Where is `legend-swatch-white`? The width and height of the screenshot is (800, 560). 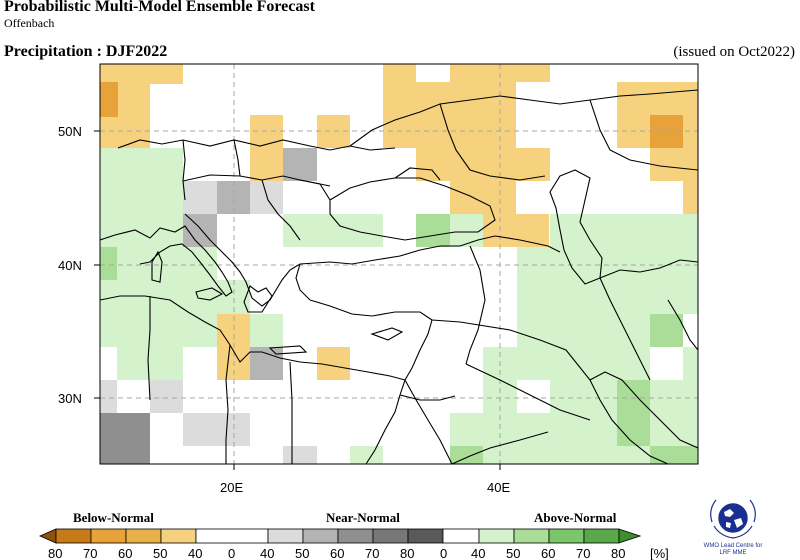 legend-swatch-white is located at coordinates (232, 536).